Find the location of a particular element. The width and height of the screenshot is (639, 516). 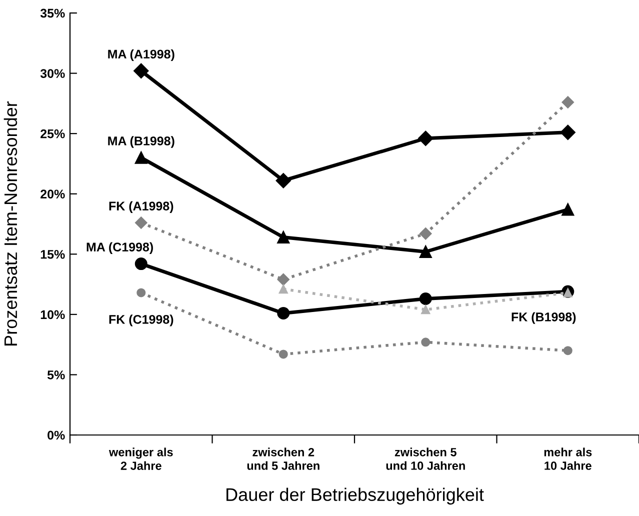

x-tick-label: zwischen 2 und 5 Jahren is located at coordinates (283, 459).